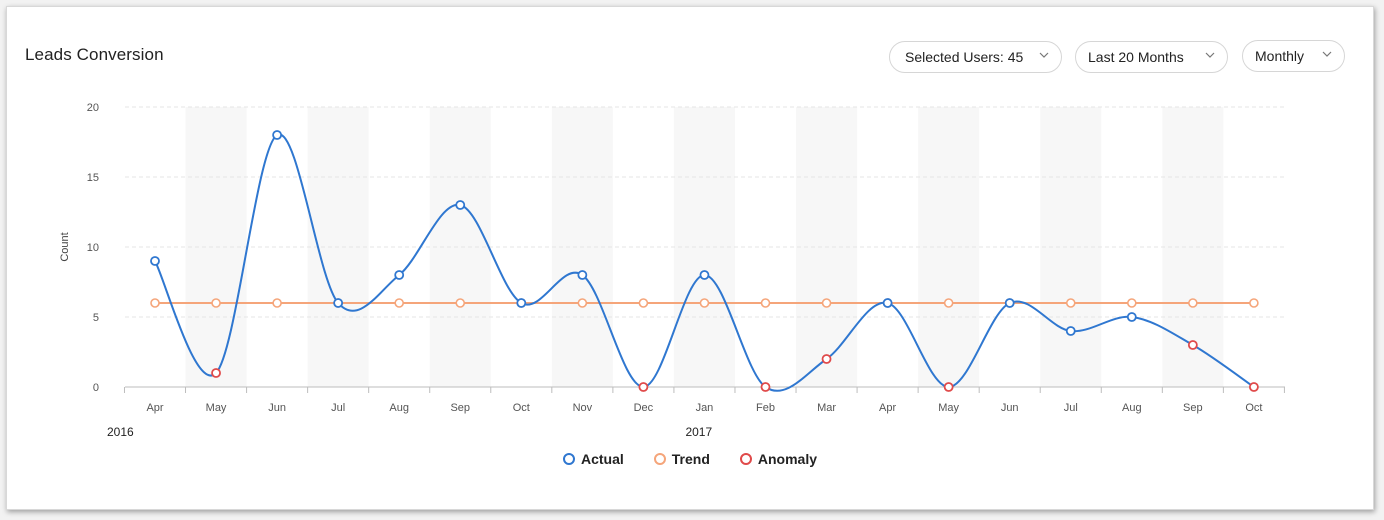 Image resolution: width=1384 pixels, height=520 pixels. Describe the element at coordinates (705, 408) in the screenshot. I see `x-tick-label: Jan` at that location.